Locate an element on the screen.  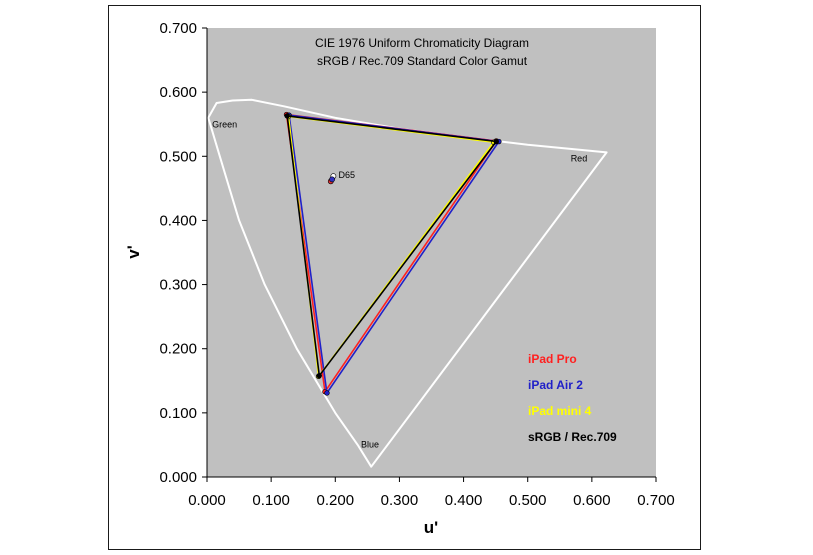
legend-ipad-pro: iPad Pro is located at coordinates (552, 359).